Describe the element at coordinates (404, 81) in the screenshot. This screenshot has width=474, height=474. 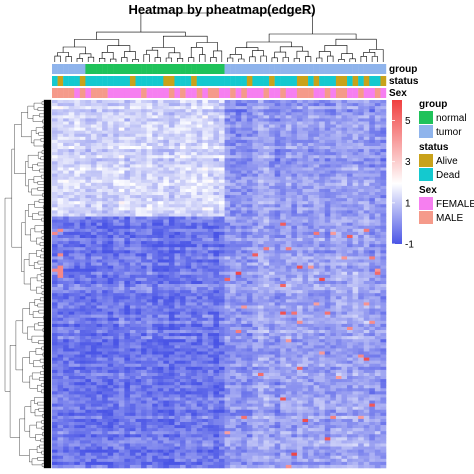
I see `annotation-label-status: status` at that location.